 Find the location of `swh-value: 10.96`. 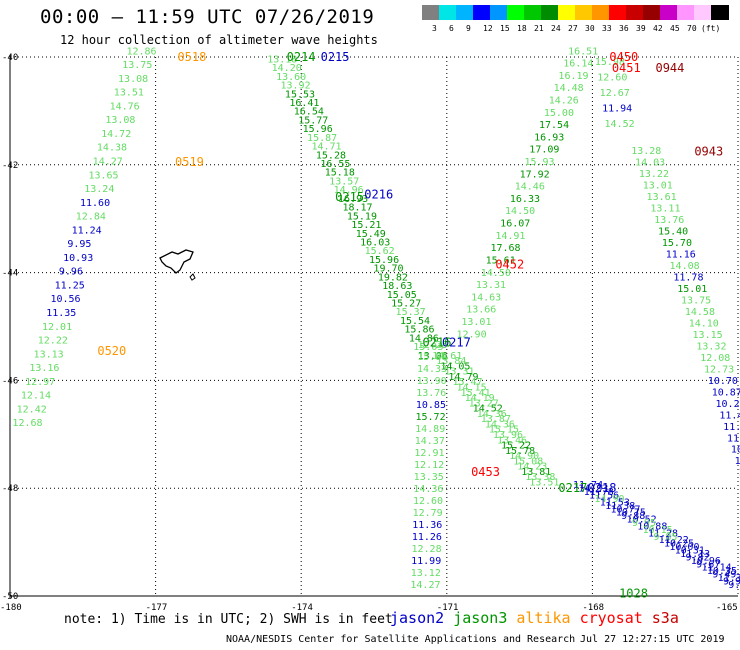

swh-value: 10.96 is located at coordinates (706, 561).